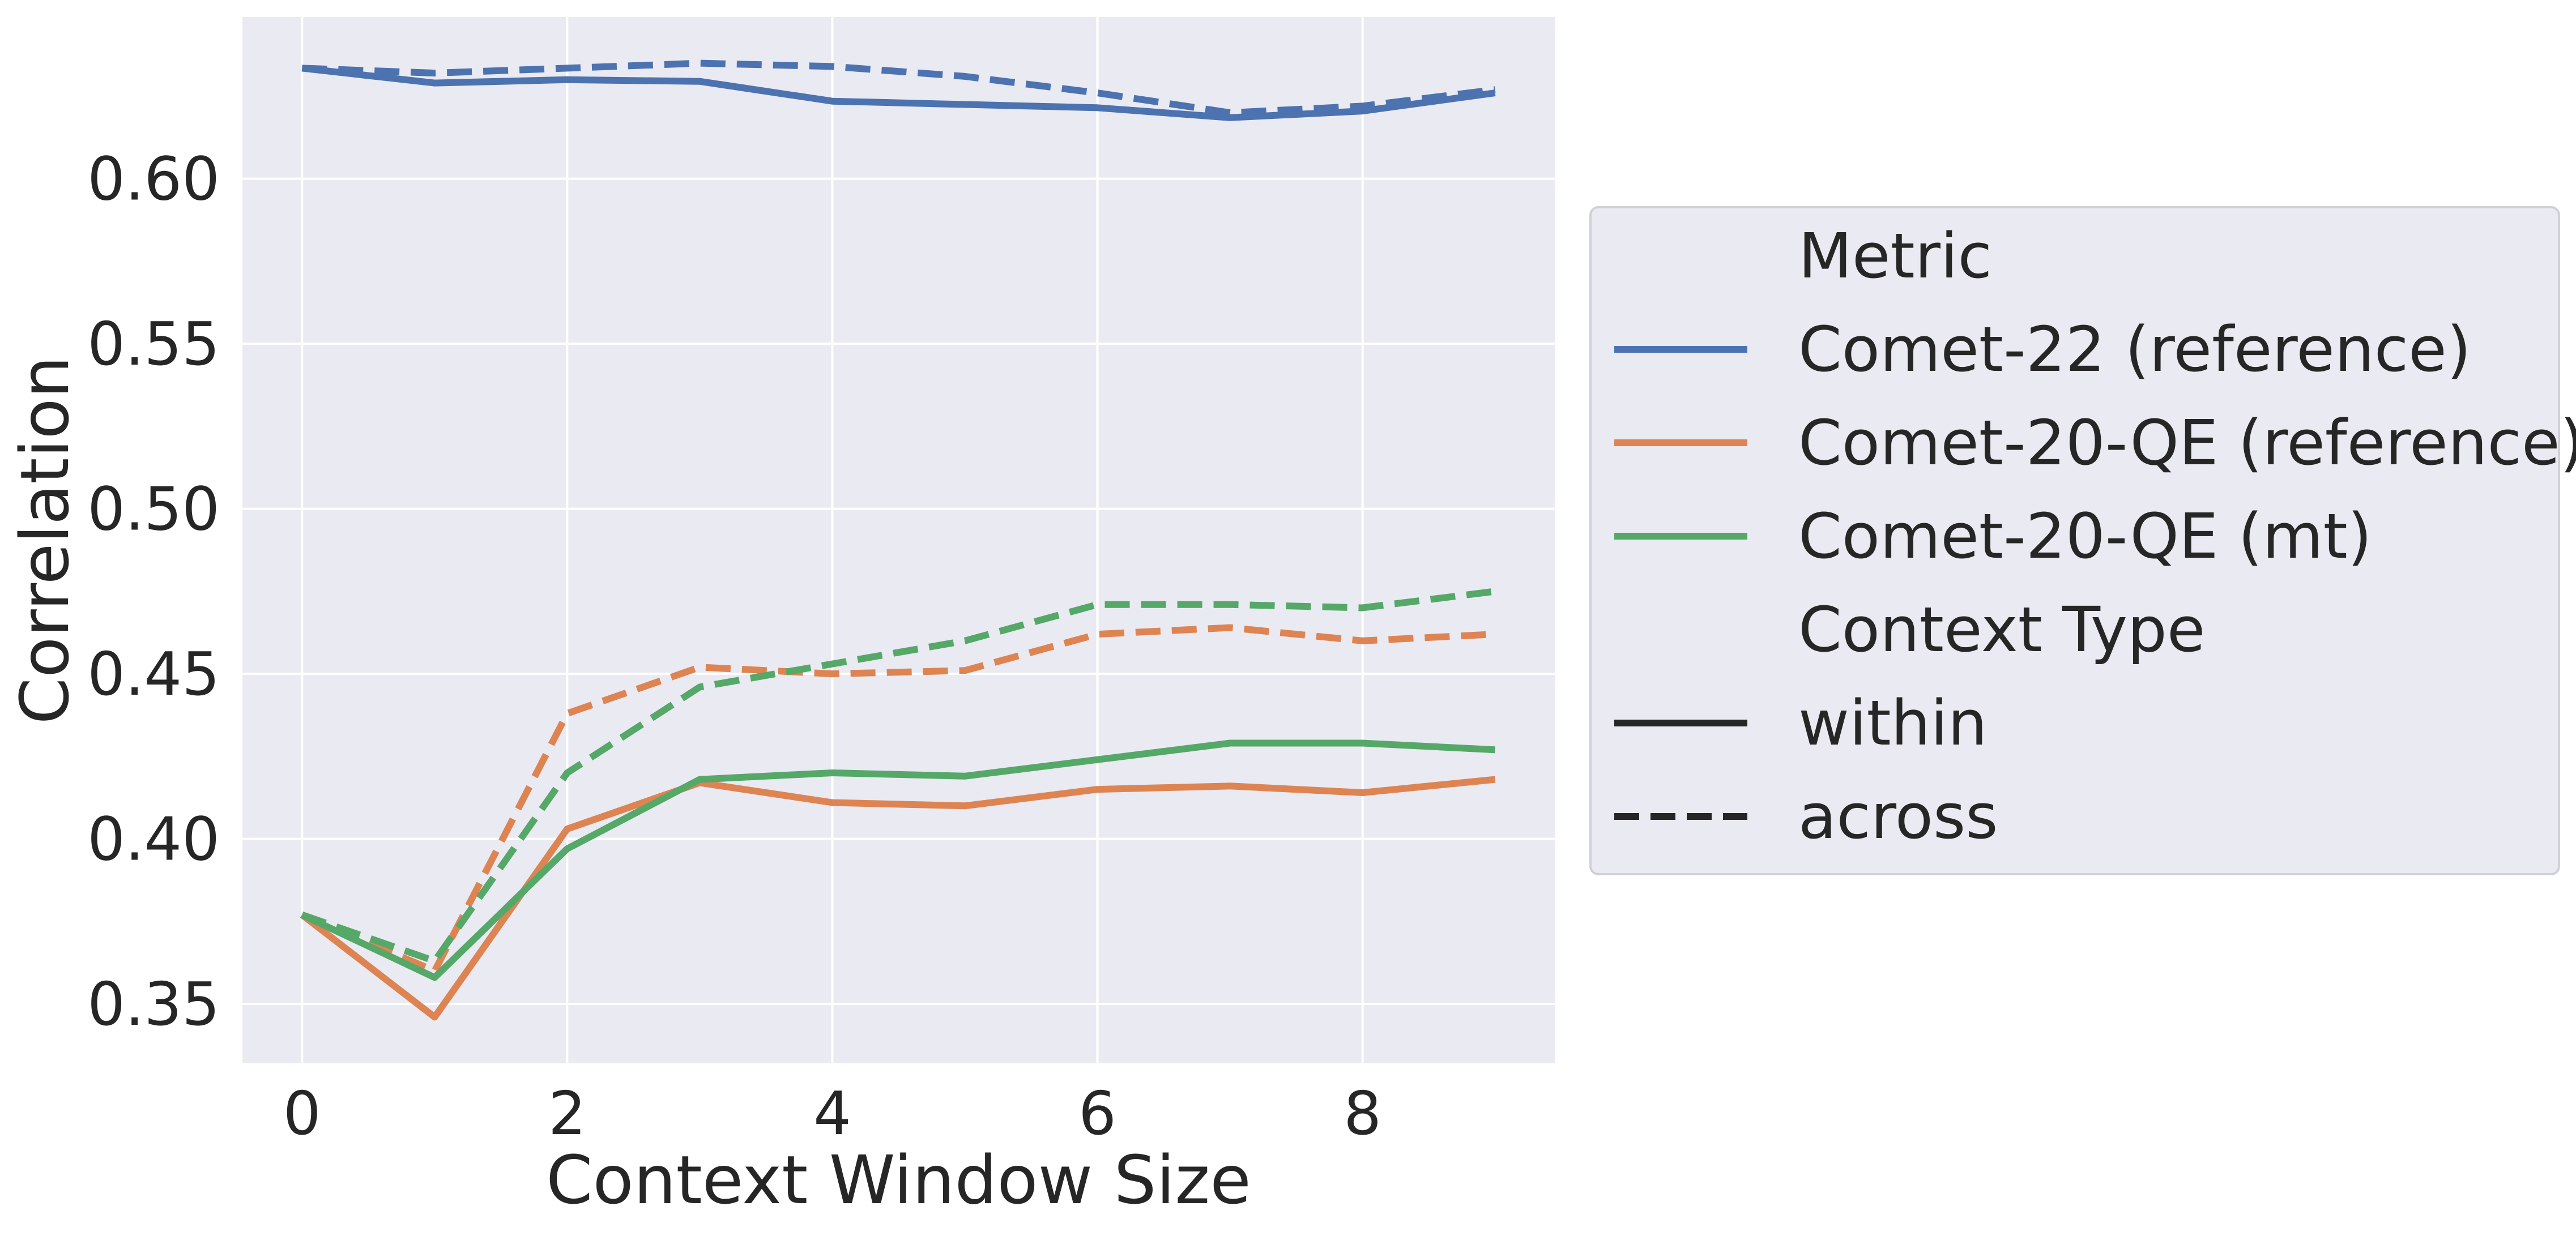  What do you see at coordinates (302, 1113) in the screenshot?
I see `x-tick-label: 0` at bounding box center [302, 1113].